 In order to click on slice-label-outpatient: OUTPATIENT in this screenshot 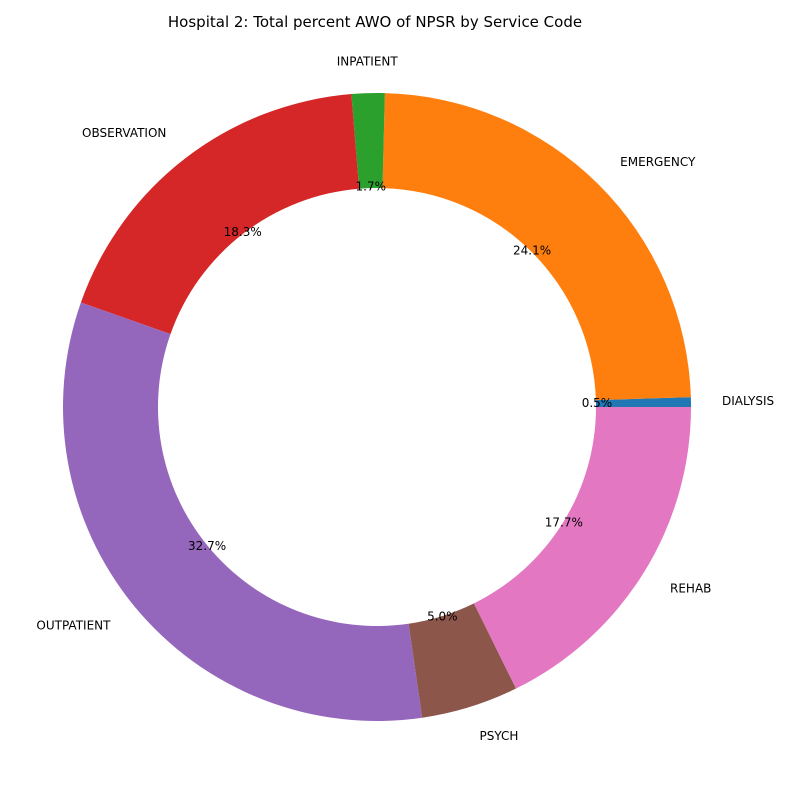, I will do `click(73, 626)`.